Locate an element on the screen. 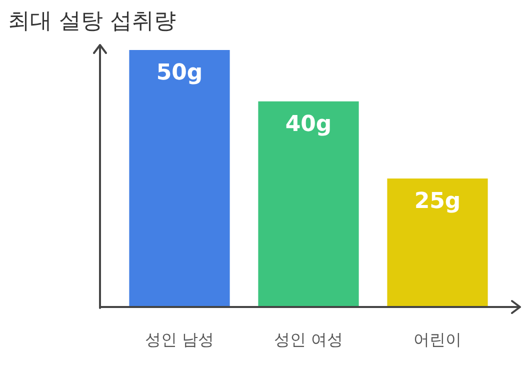 The image size is (529, 376). chart-title: 최대 설탕 섭취량 is located at coordinates (92, 22).